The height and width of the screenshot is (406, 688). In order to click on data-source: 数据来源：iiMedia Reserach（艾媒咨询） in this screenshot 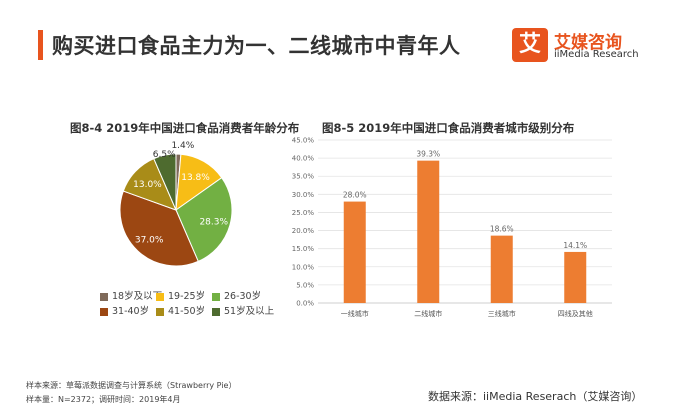, I will do `click(535, 396)`.